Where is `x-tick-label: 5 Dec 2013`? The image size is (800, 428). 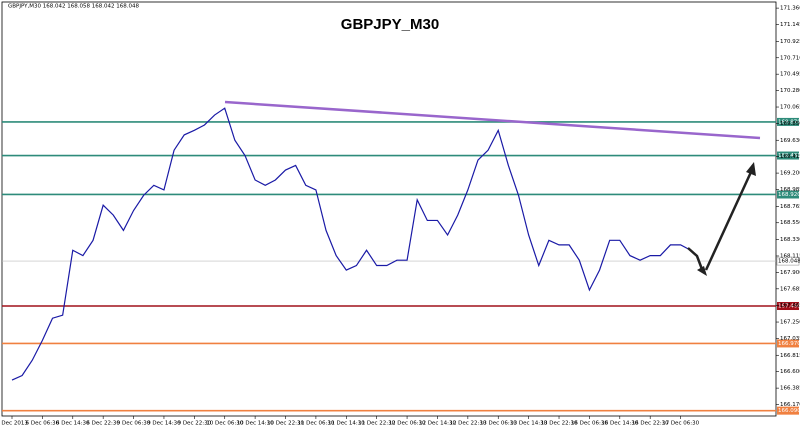
x-tick-label: 5 Dec 2013 is located at coordinates (14, 424).